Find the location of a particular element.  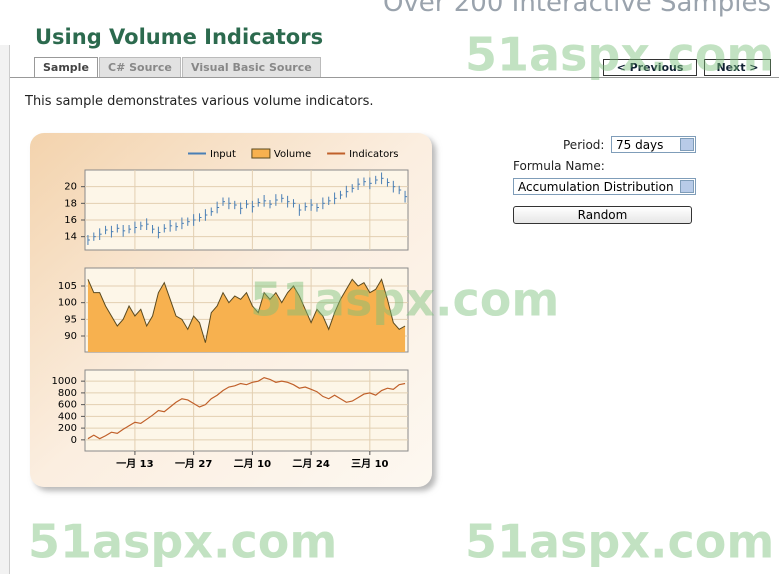

y-tick-label: 400 is located at coordinates (67, 416).